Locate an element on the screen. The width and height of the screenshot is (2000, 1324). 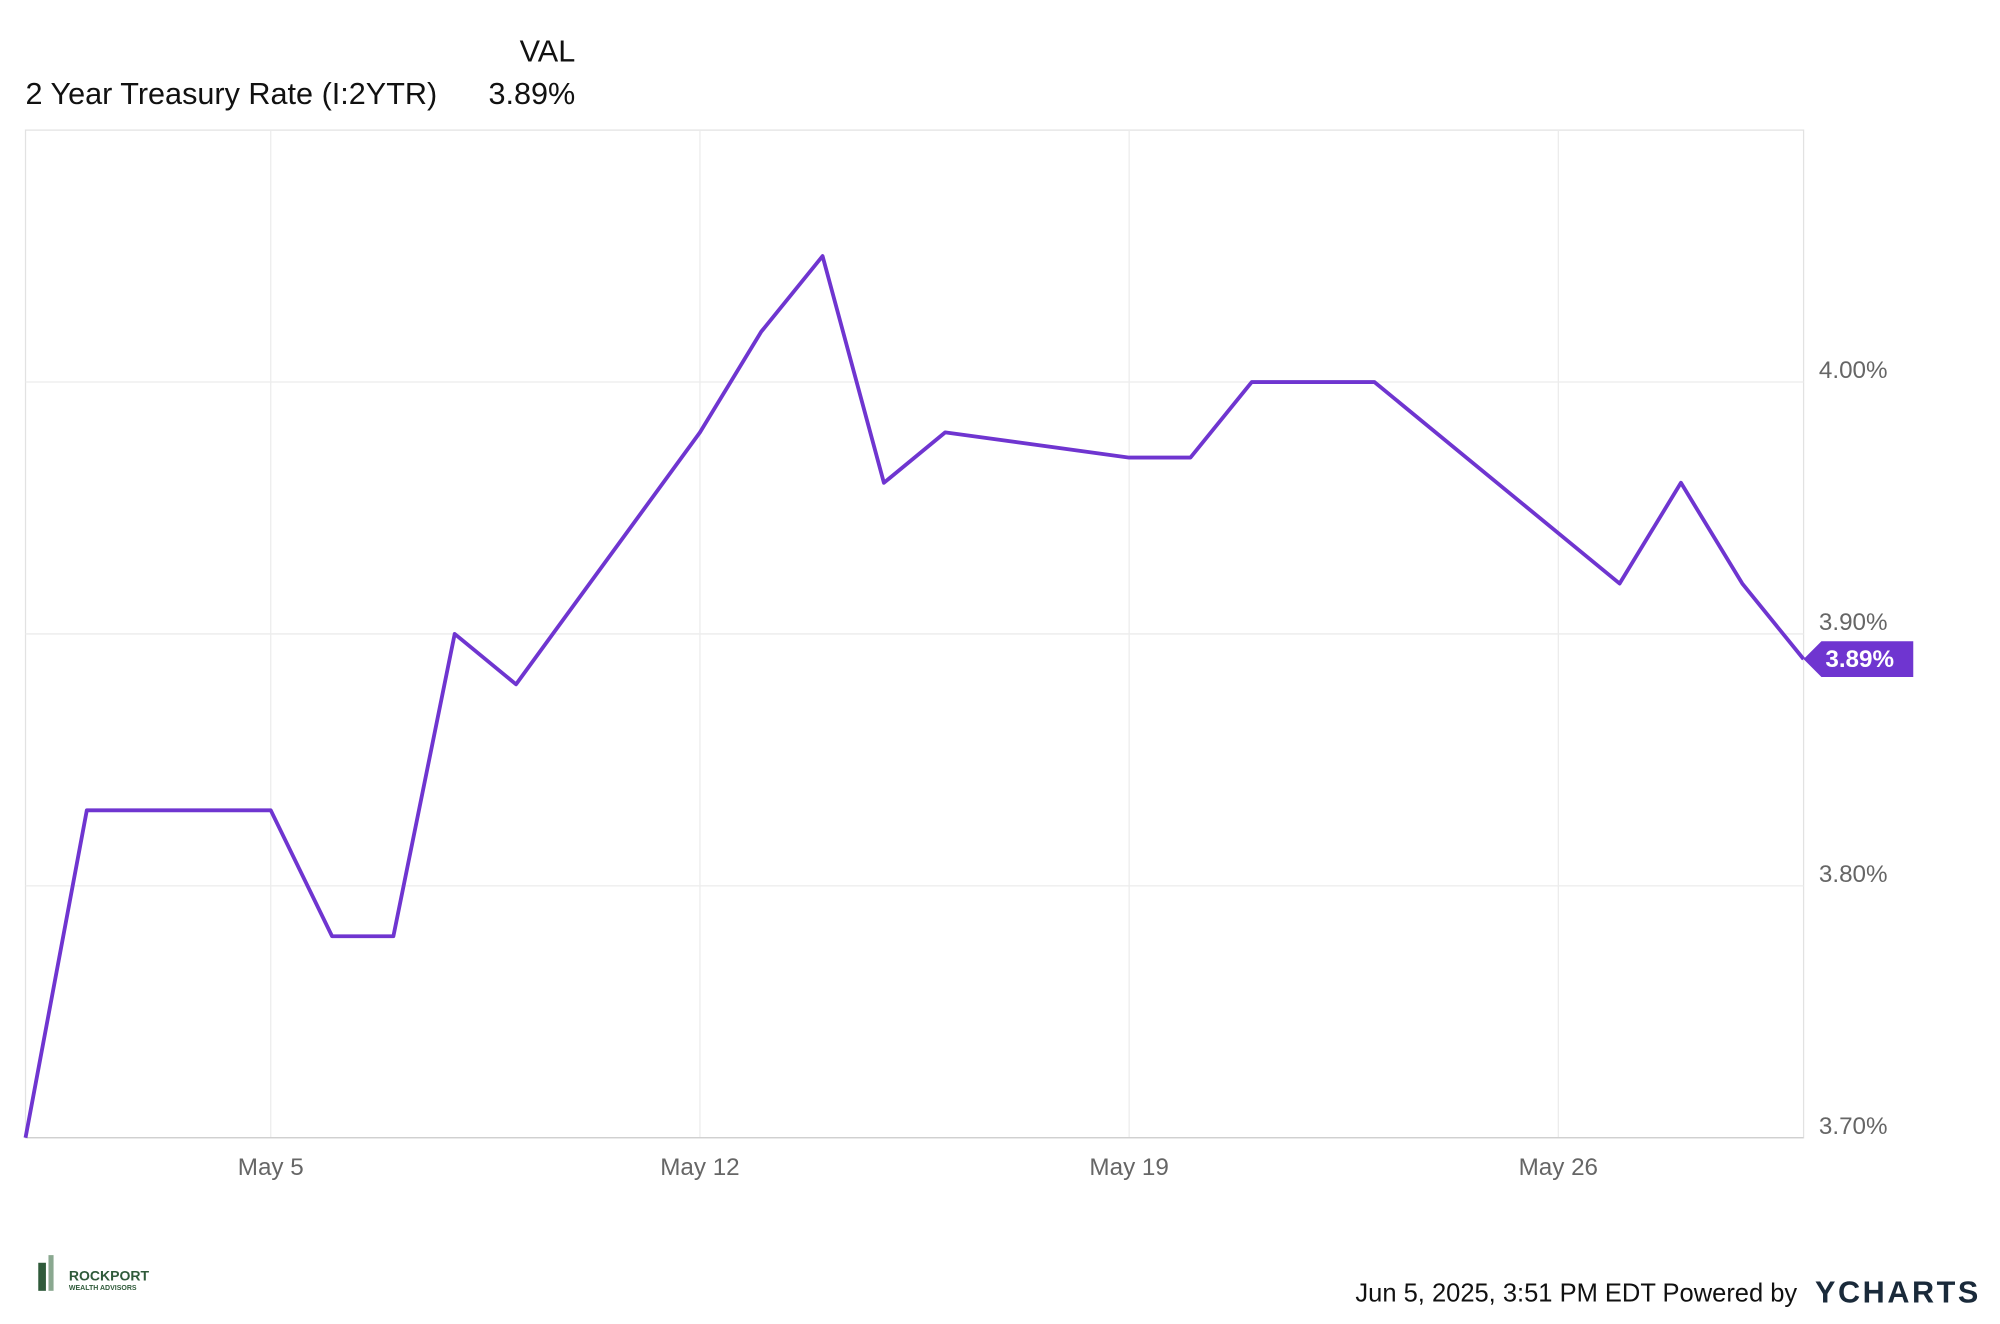
brand: YCHARTS is located at coordinates (1898, 1293).